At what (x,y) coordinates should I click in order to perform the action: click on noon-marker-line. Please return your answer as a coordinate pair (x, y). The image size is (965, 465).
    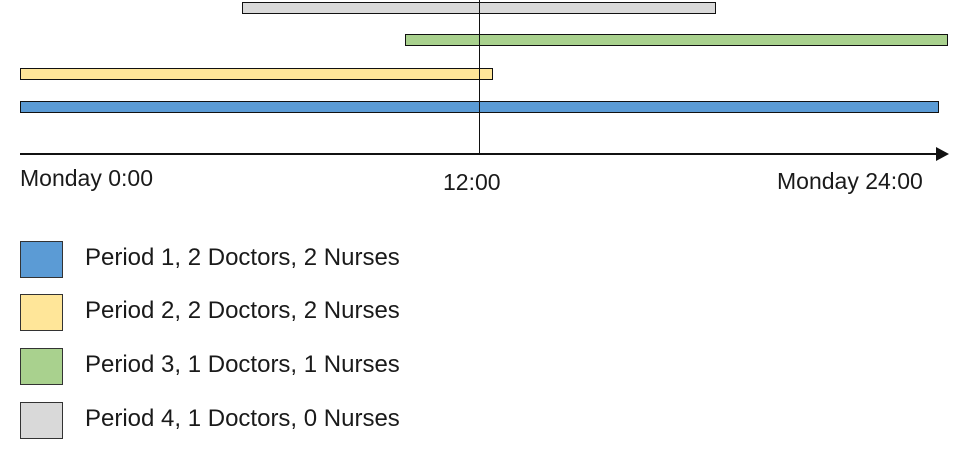
    Looking at the image, I should click on (479, 77).